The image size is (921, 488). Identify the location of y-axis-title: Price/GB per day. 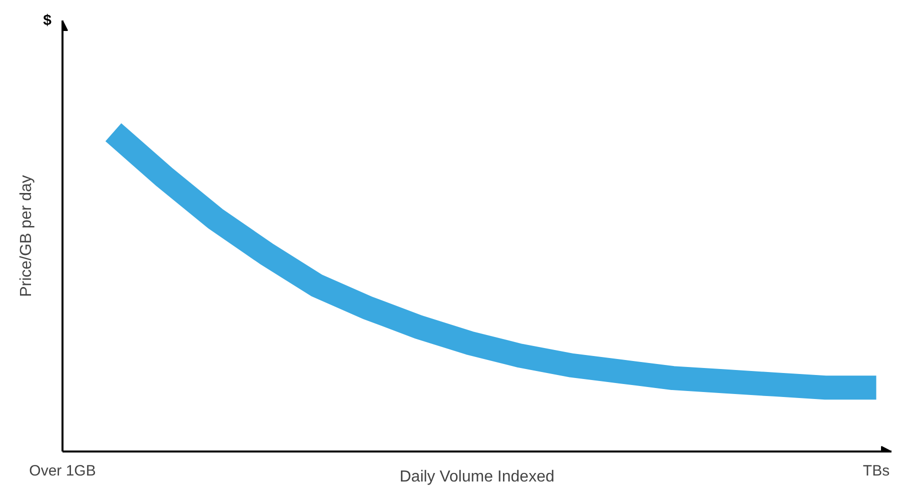
(27, 236).